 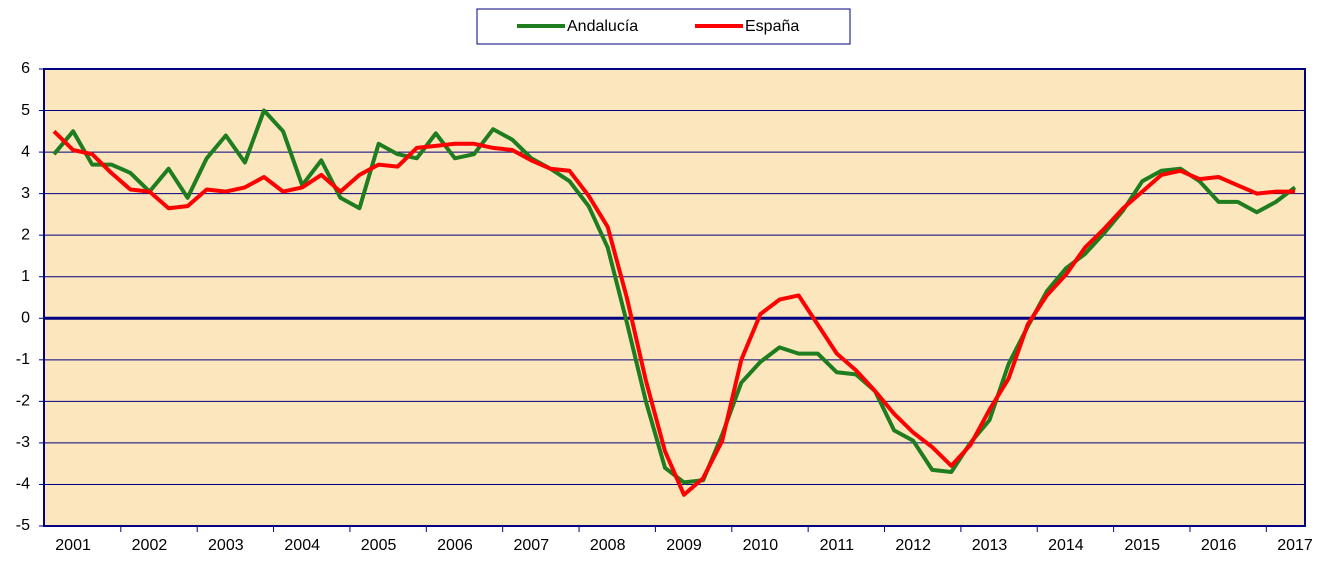 What do you see at coordinates (1295, 545) in the screenshot?
I see `x-tick-label: 2017` at bounding box center [1295, 545].